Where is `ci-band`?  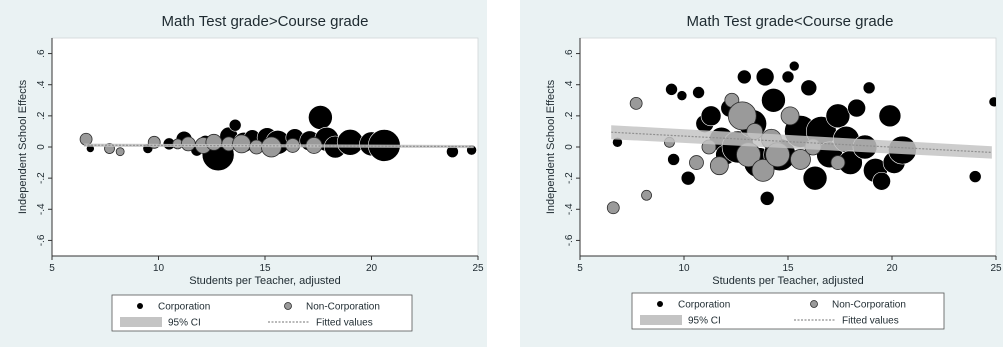
ci-band is located at coordinates (278, 146).